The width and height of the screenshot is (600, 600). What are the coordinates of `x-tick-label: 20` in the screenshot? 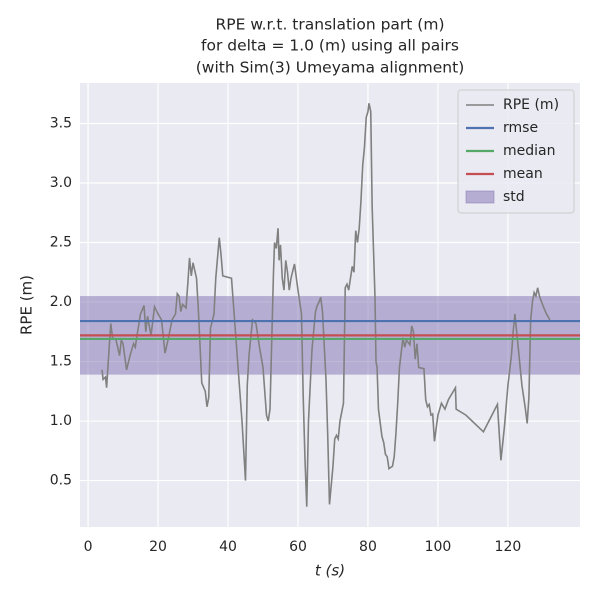 It's located at (158, 547).